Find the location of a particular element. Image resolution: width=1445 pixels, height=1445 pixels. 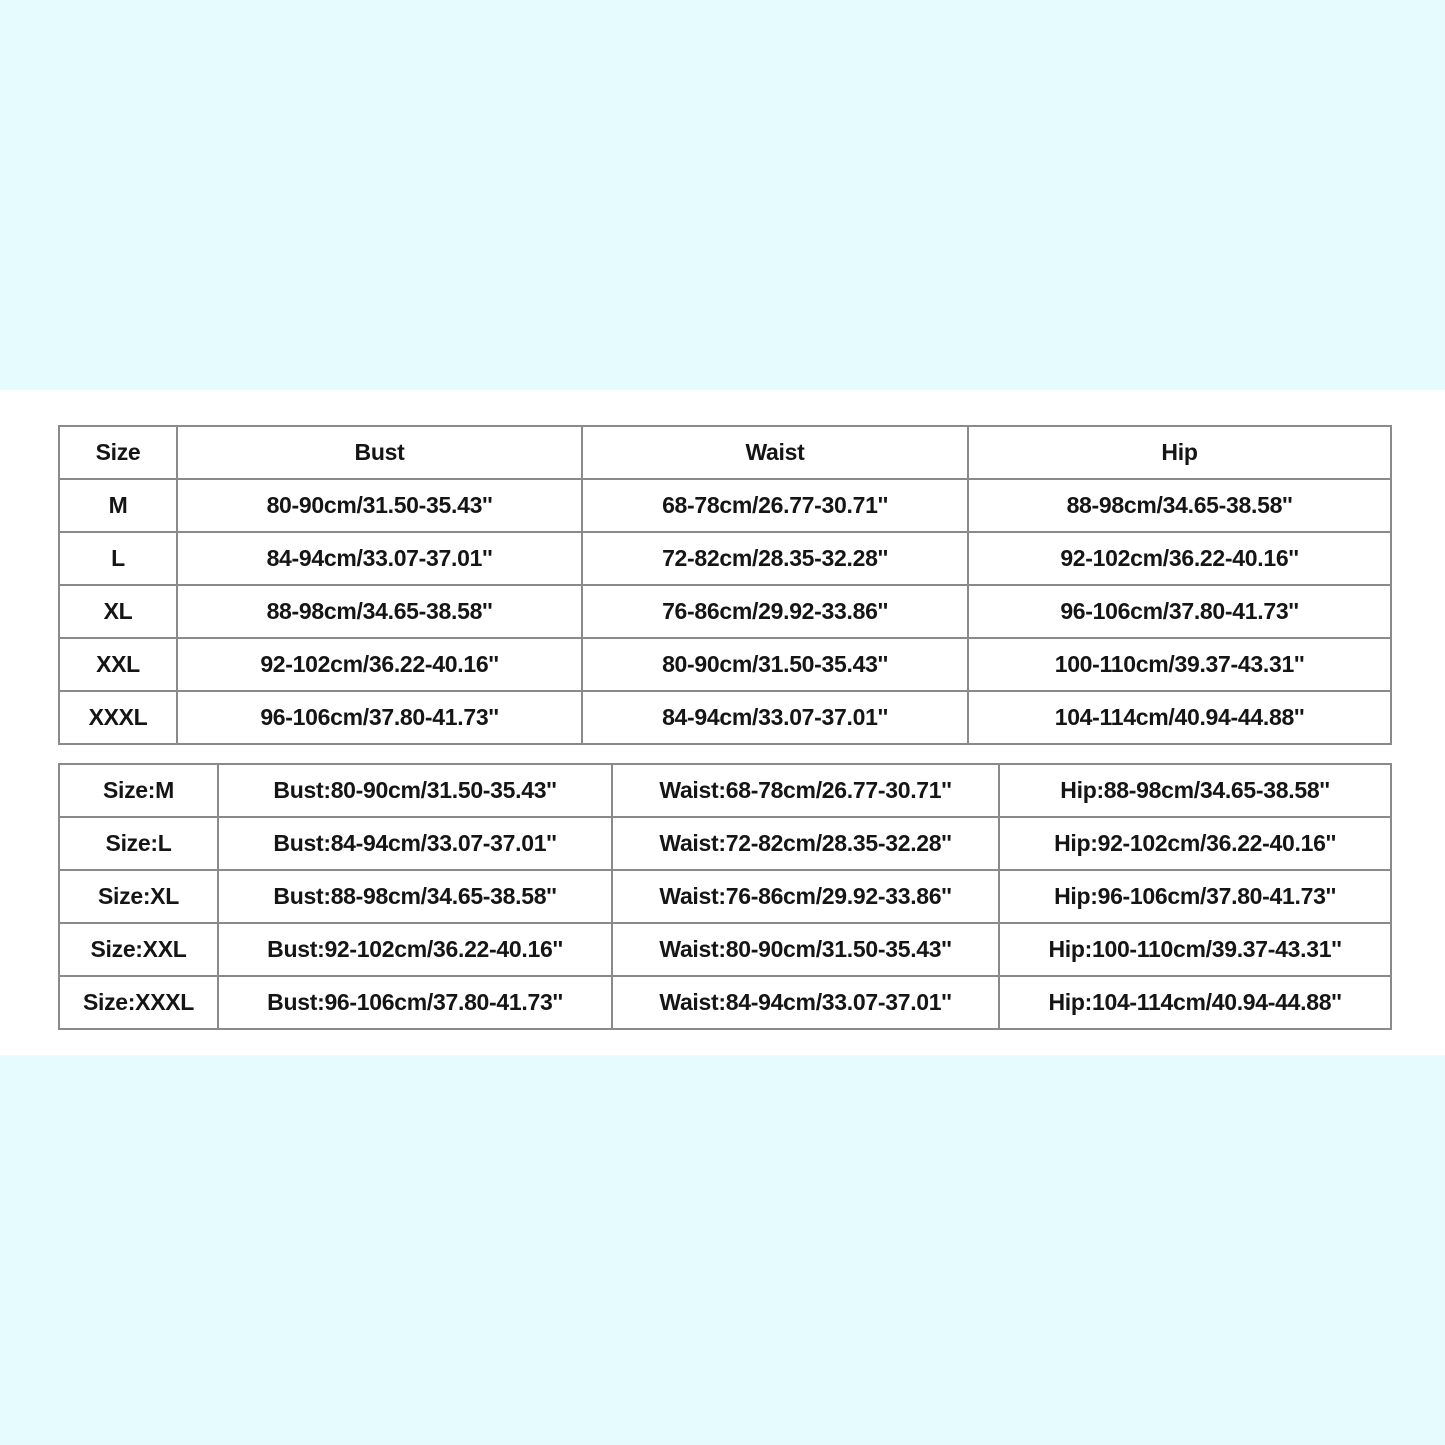

table-cell: Waist:84-94cm/33.07-37.01'' is located at coordinates (805, 1002).